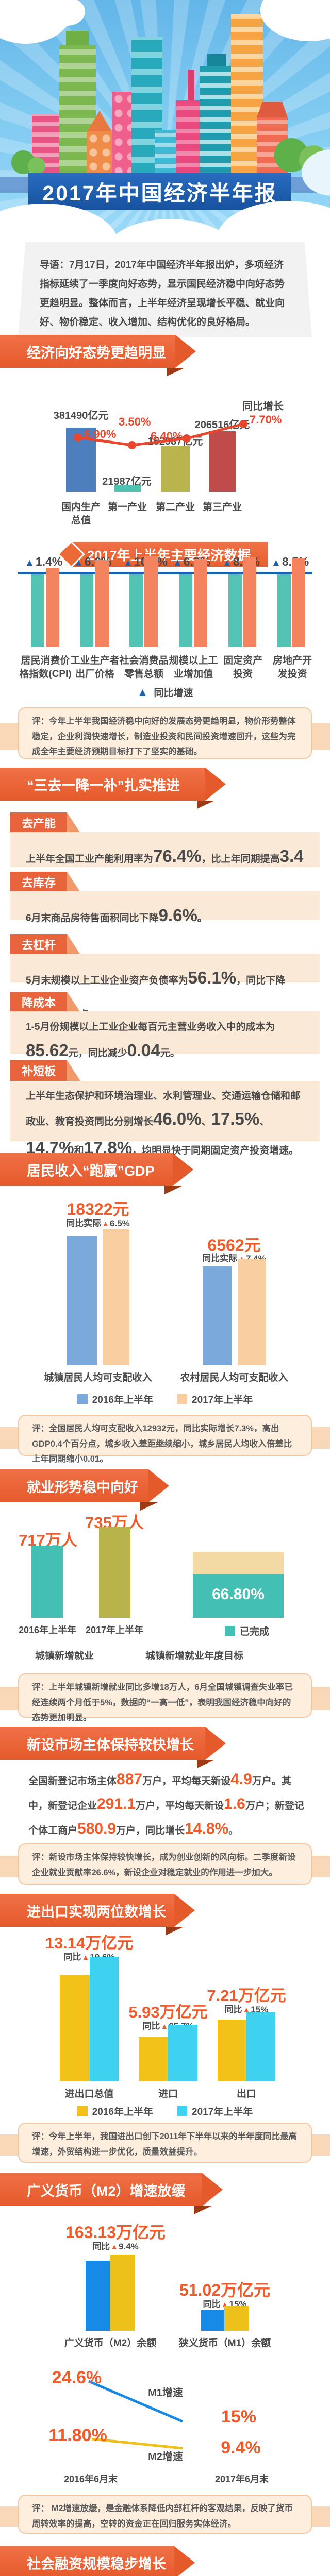 This screenshot has height=2576, width=330. Describe the element at coordinates (127, 507) in the screenshot. I see `gdp-cat-primary: 第一产业` at that location.